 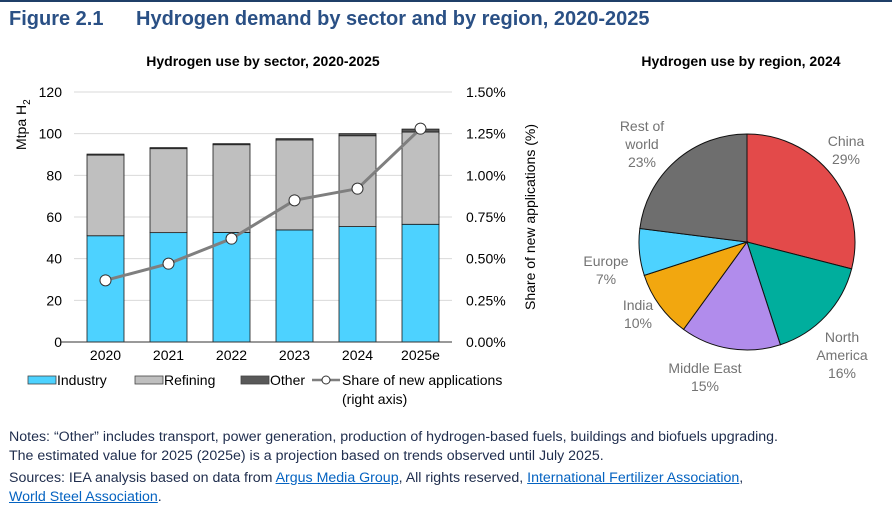 What do you see at coordinates (105, 355) in the screenshot?
I see `x-tick-label: 2020` at bounding box center [105, 355].